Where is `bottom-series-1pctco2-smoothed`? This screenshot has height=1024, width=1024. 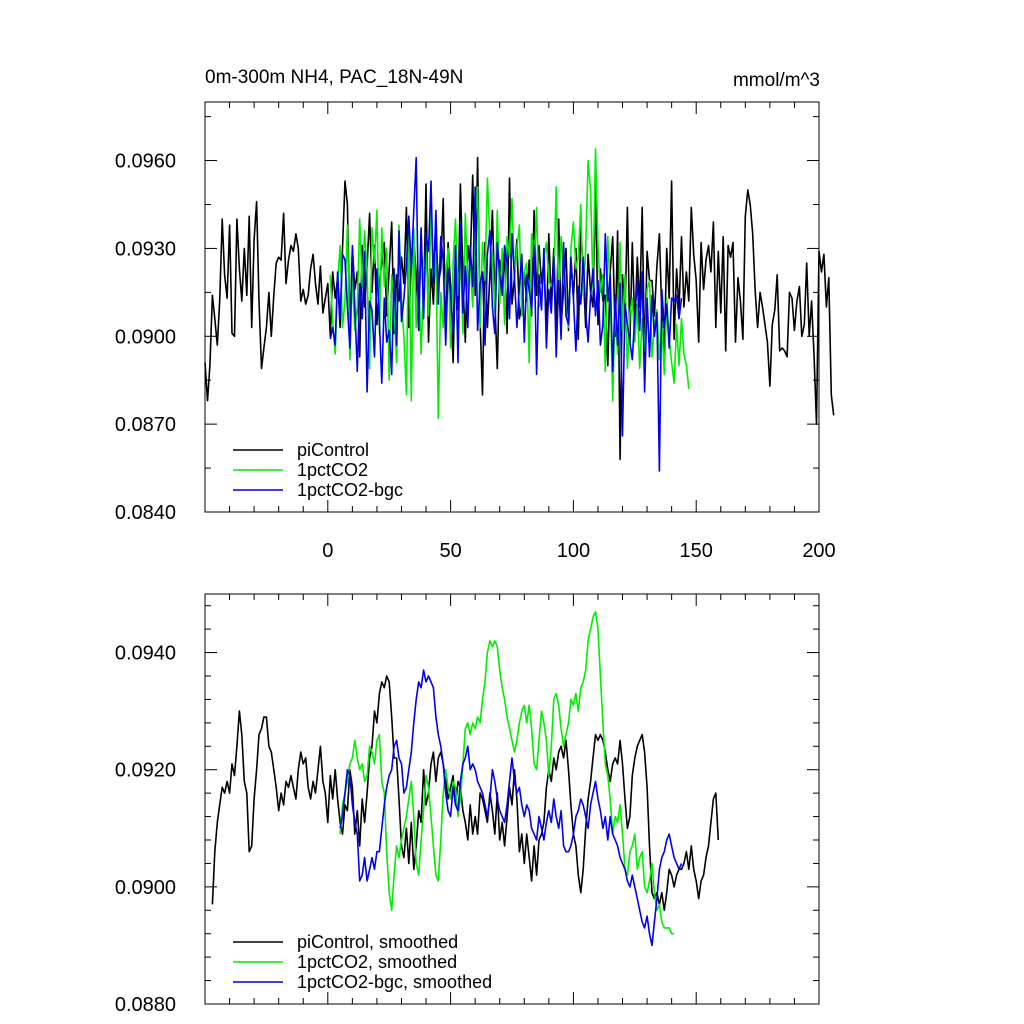
bottom-series-1pctco2-smoothed is located at coordinates (507, 772).